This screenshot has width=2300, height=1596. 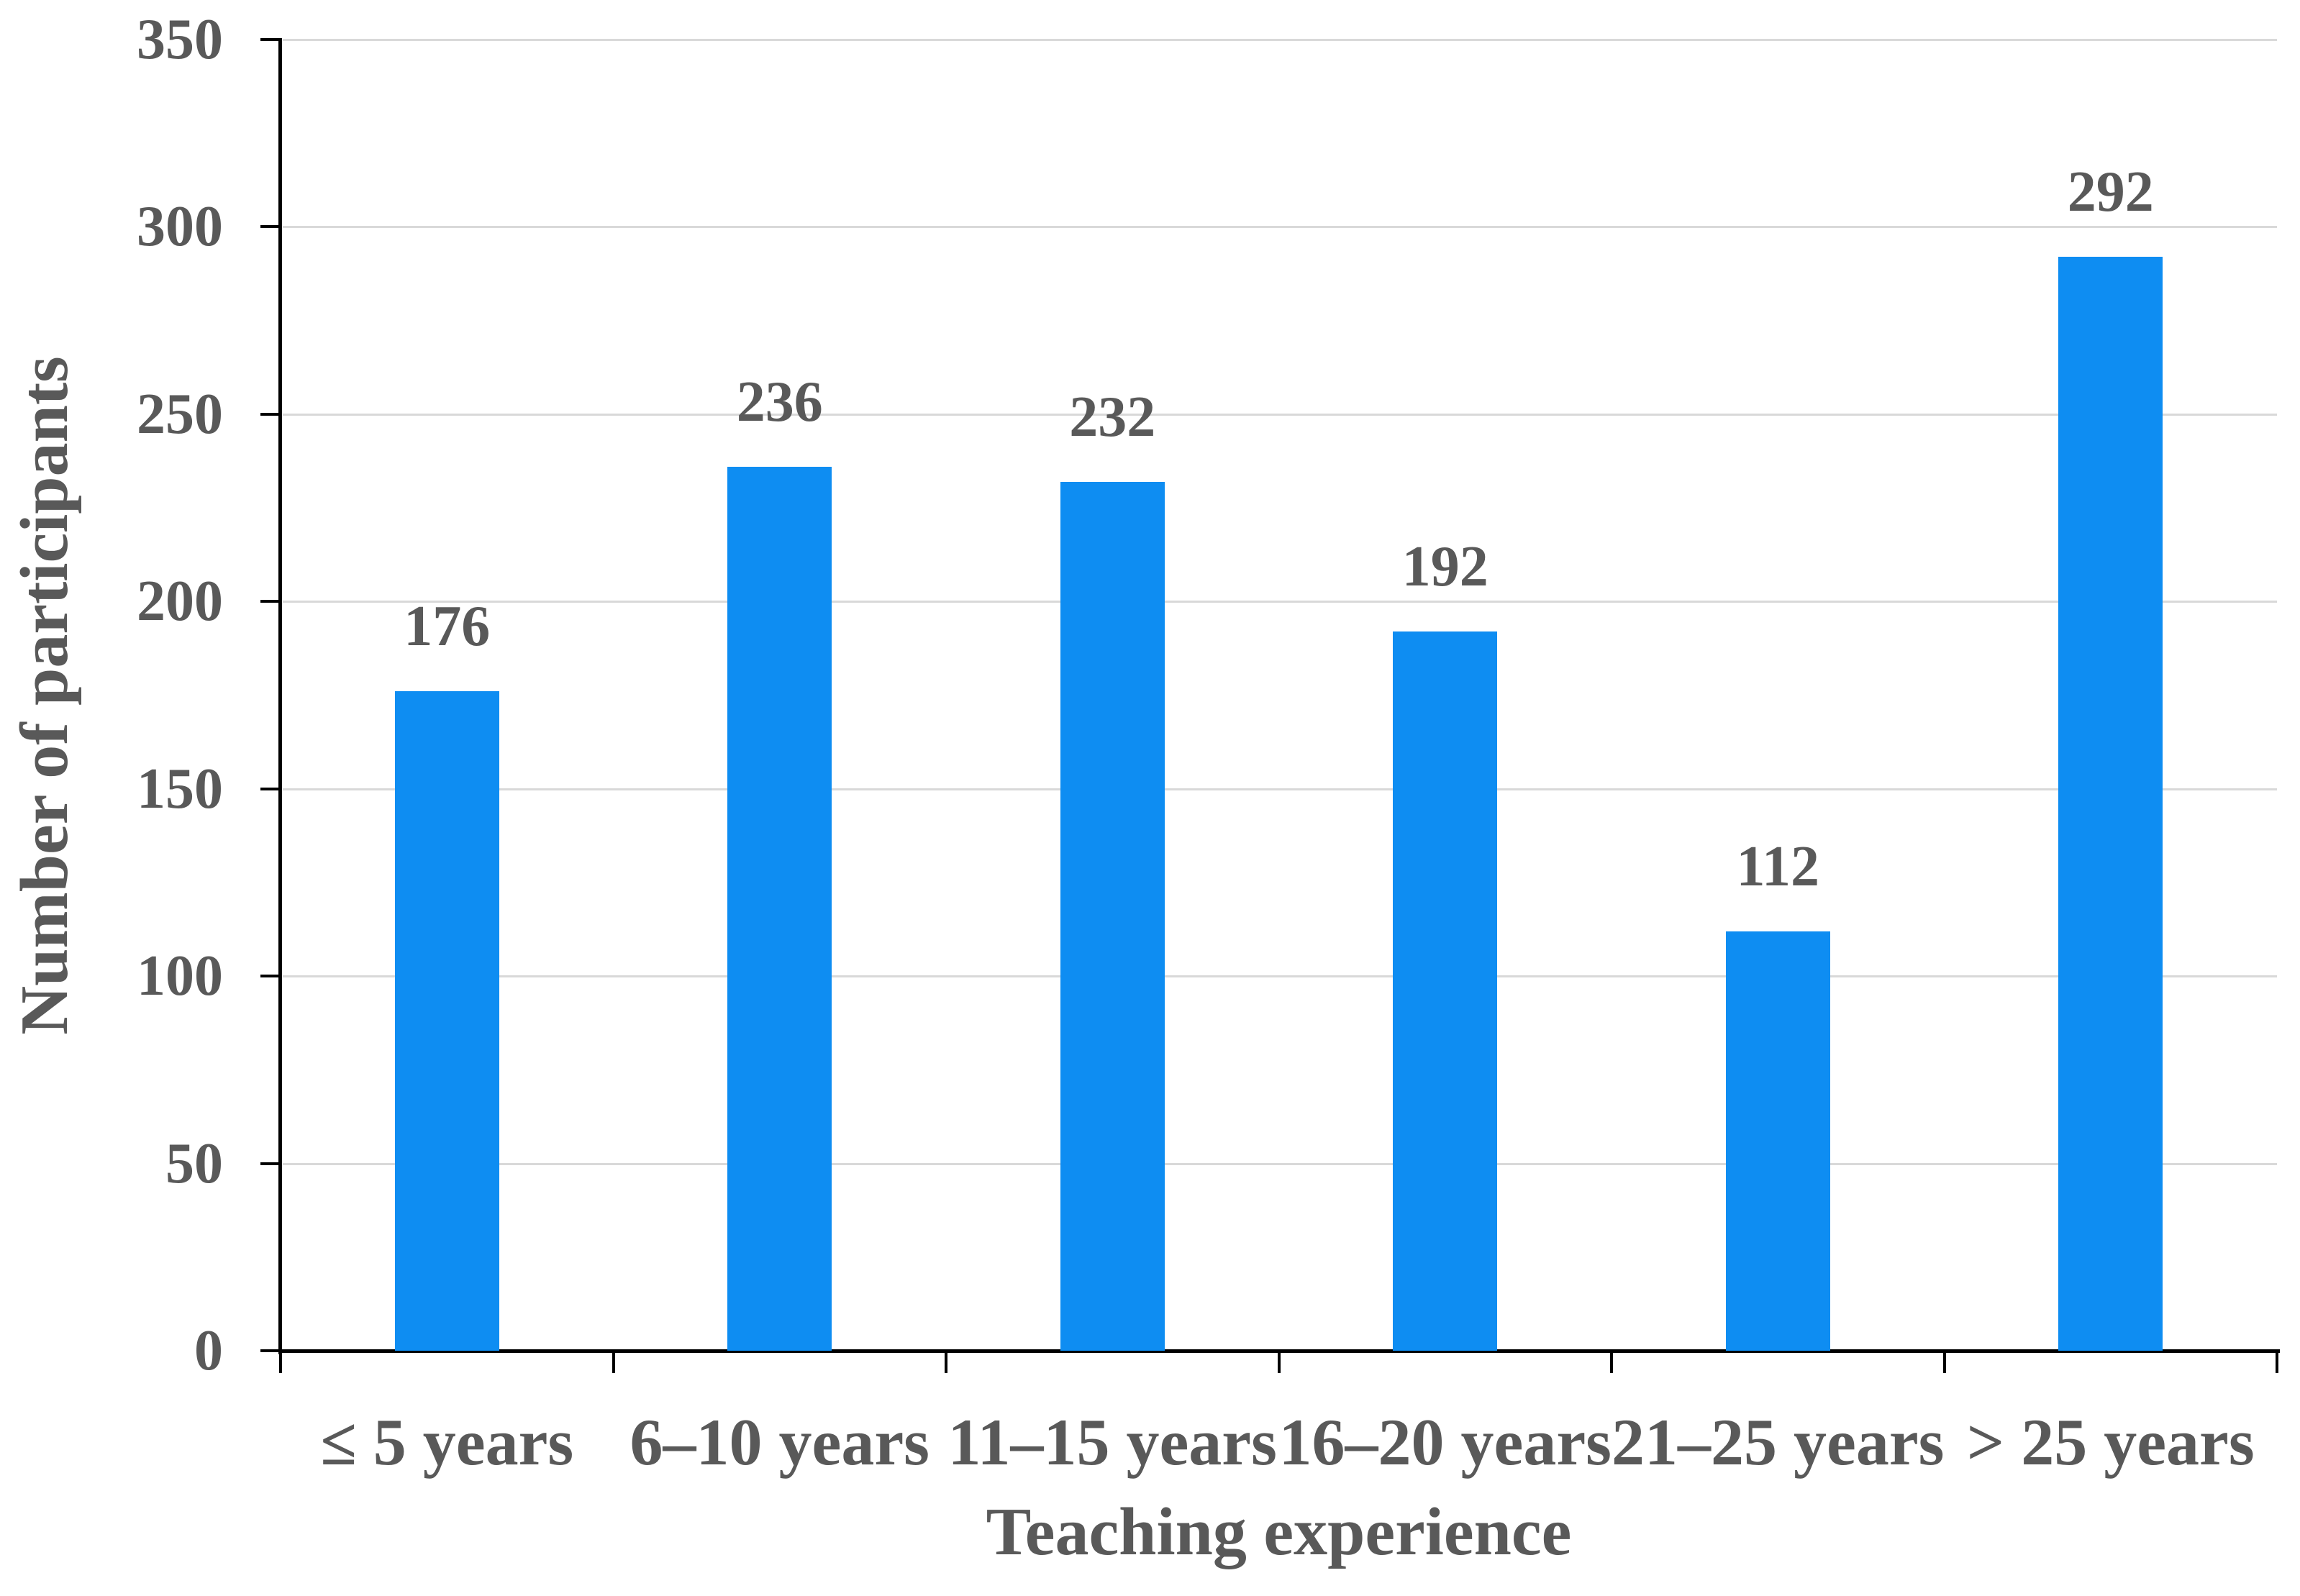 I want to click on x-axis-line, so click(x=1279, y=1351).